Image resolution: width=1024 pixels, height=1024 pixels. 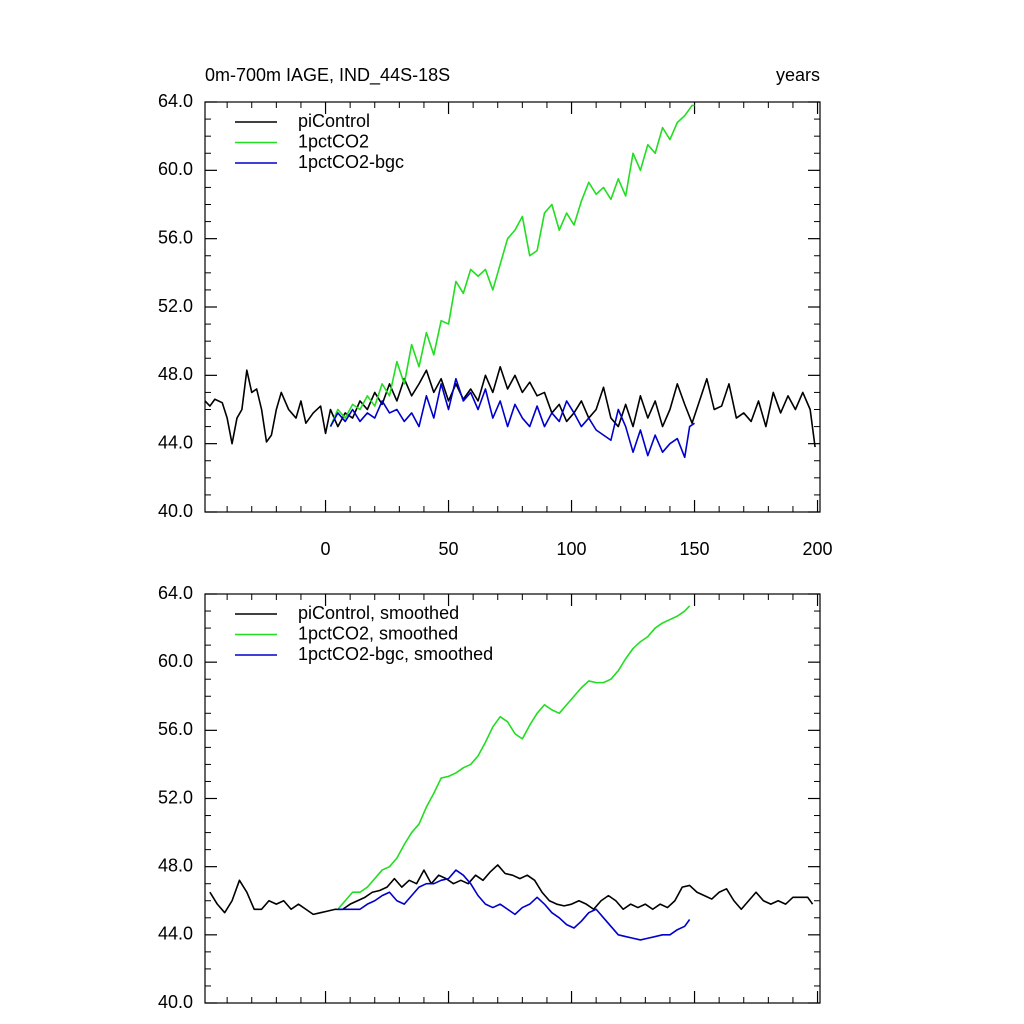 I want to click on legend-label: 1pctCO2-bgc, so click(x=351, y=162).